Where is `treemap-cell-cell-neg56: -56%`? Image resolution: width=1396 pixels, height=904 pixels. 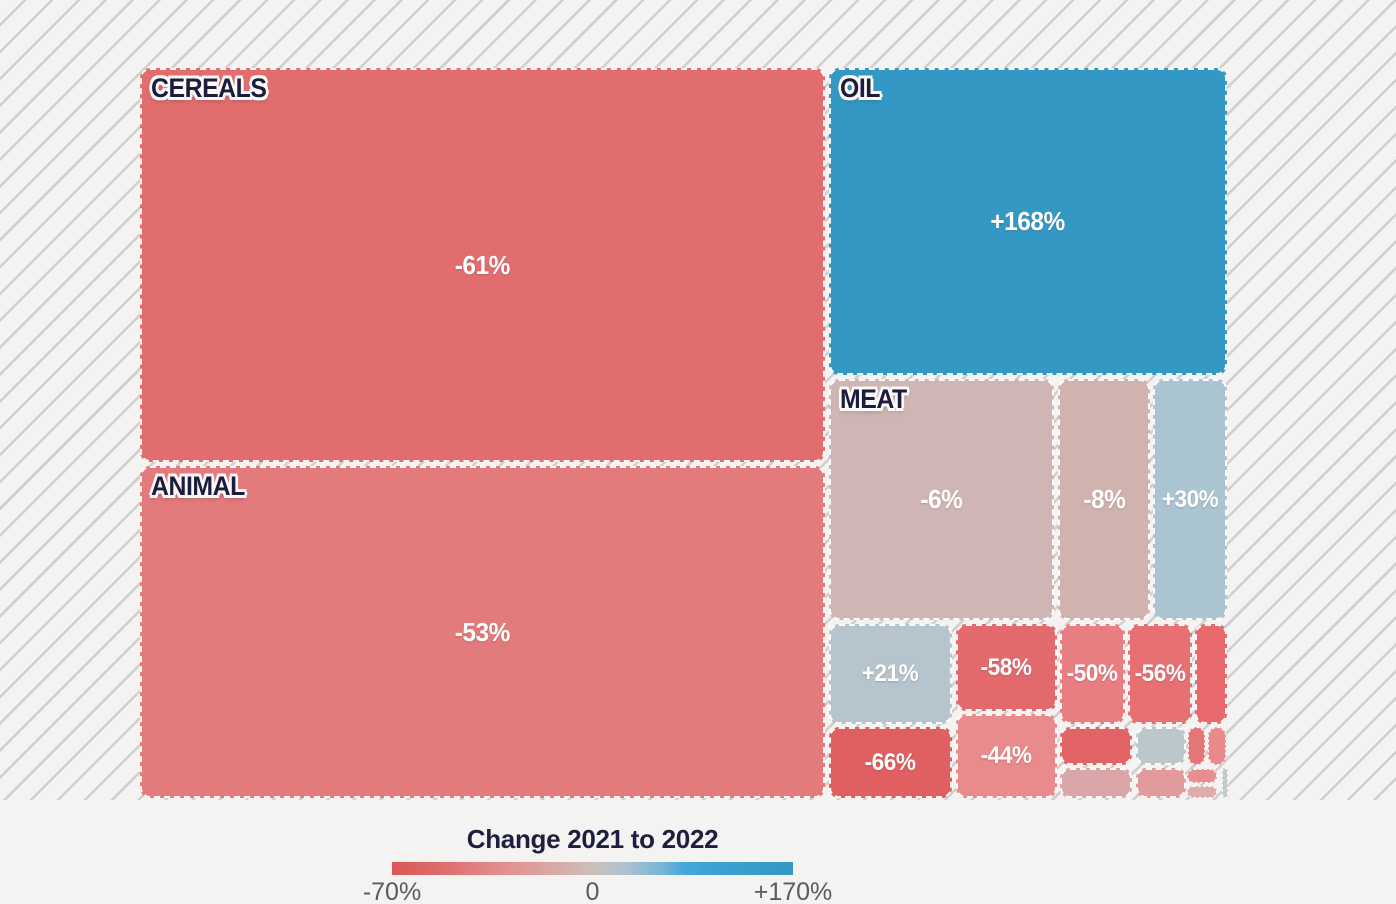
treemap-cell-cell-neg56: -56% is located at coordinates (1160, 674).